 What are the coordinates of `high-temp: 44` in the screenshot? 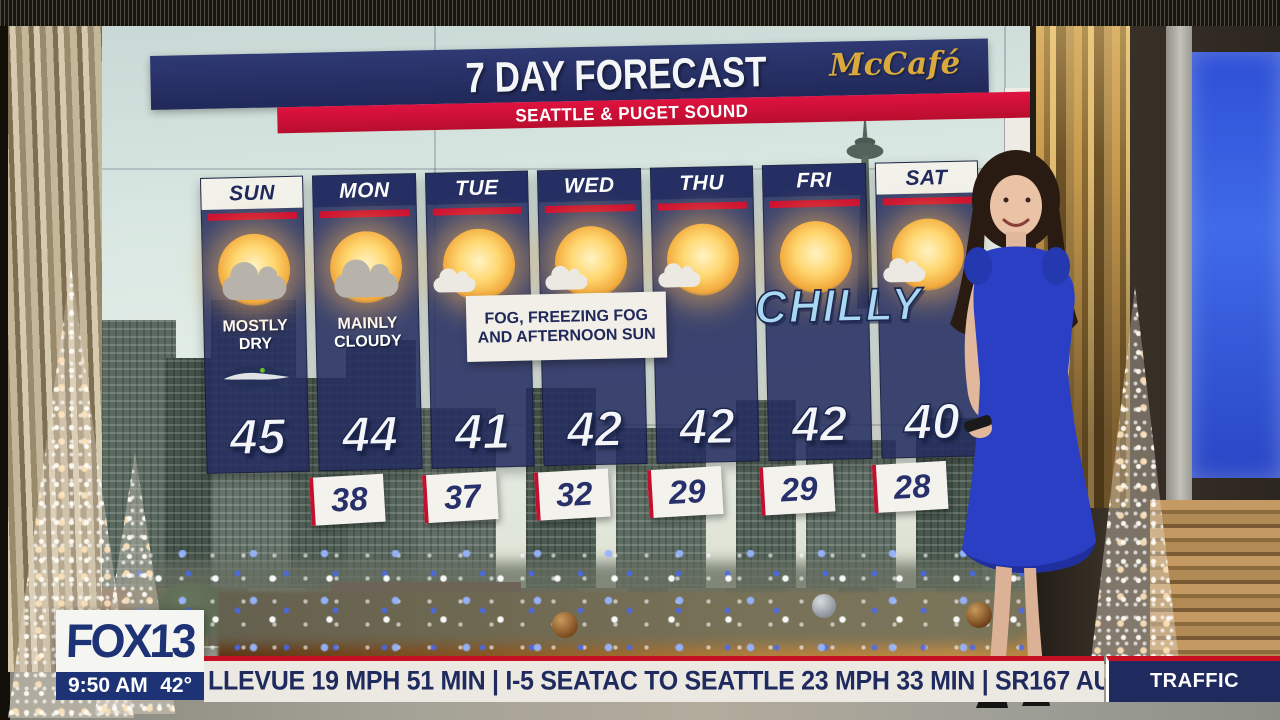 It's located at (370, 434).